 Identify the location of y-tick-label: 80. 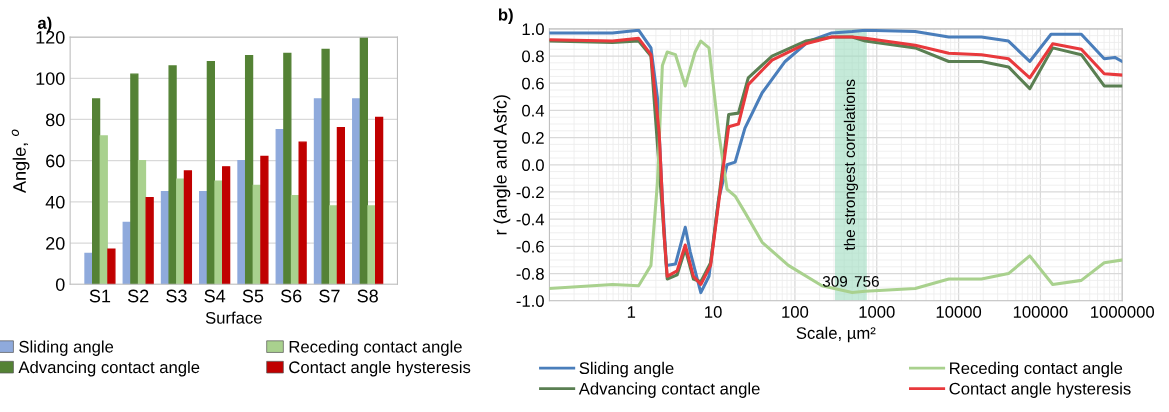
(55, 120).